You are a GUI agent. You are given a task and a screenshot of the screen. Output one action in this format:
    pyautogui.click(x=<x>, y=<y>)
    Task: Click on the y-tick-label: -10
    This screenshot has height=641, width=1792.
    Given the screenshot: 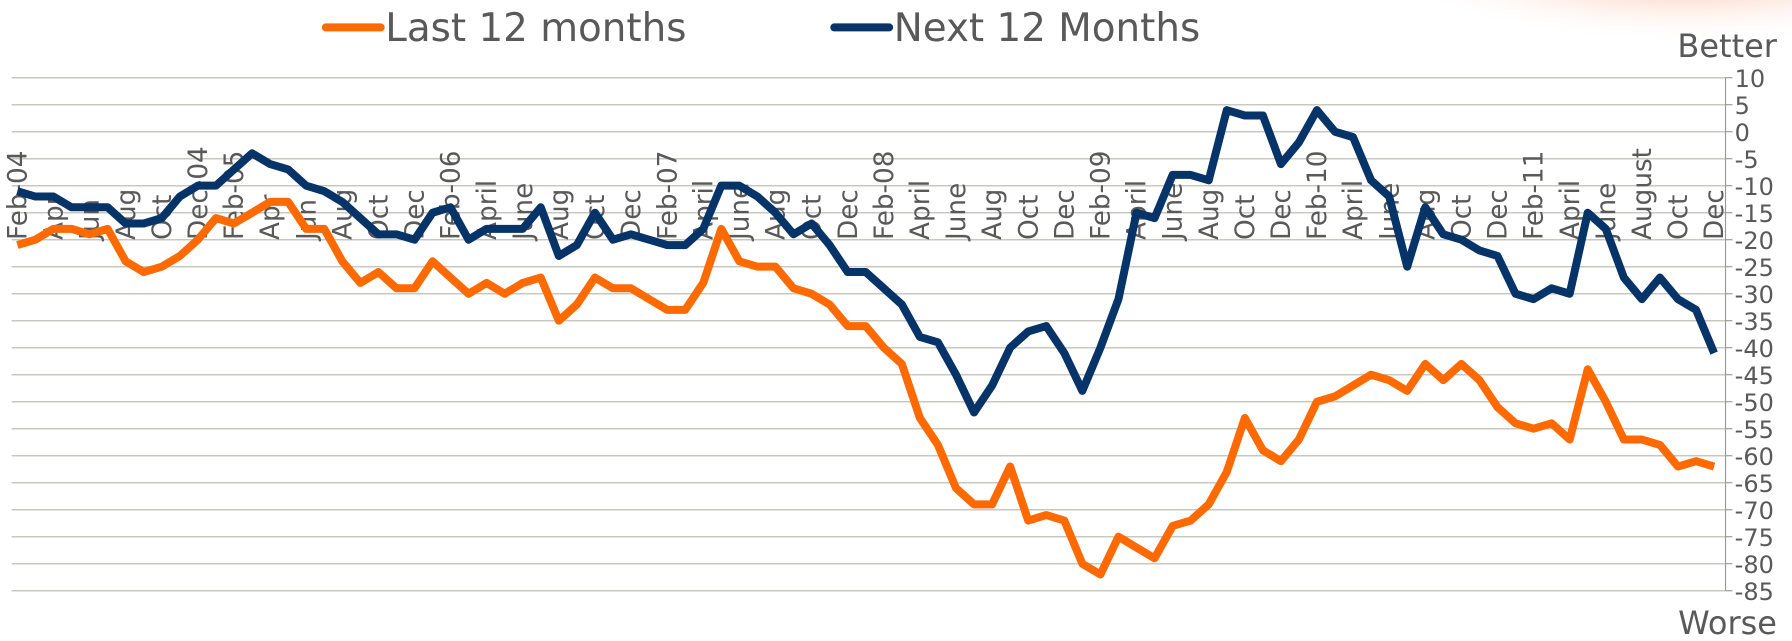 What is the action you would take?
    pyautogui.click(x=1754, y=187)
    